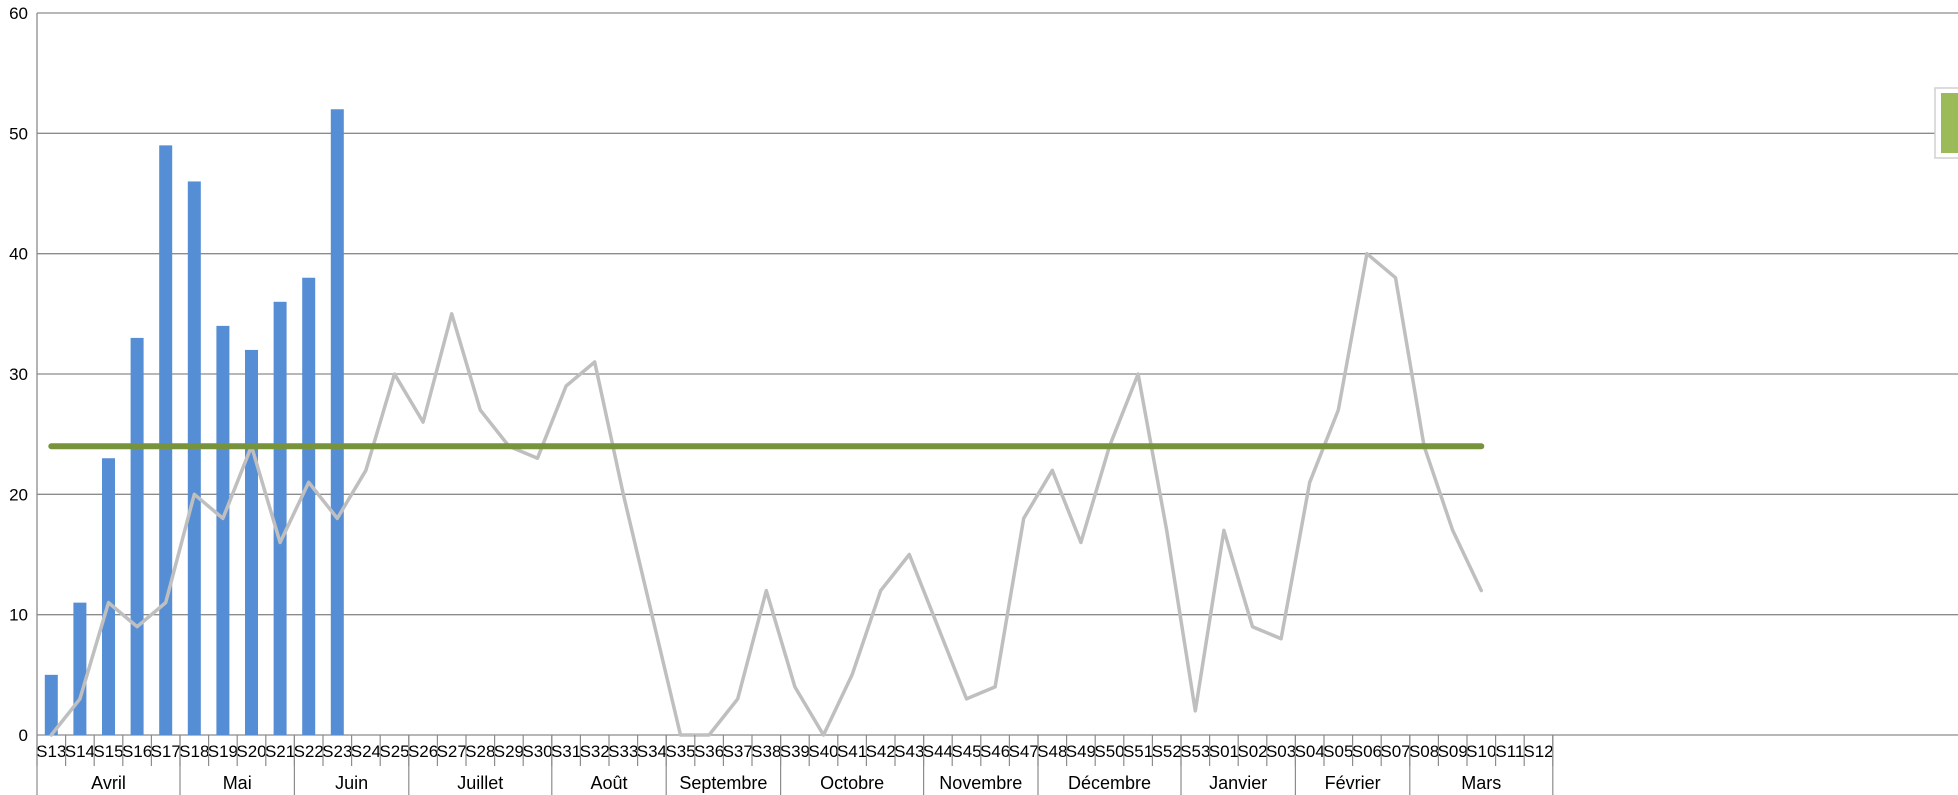  Describe the element at coordinates (1367, 751) in the screenshot. I see `x-tick-label: S06` at that location.